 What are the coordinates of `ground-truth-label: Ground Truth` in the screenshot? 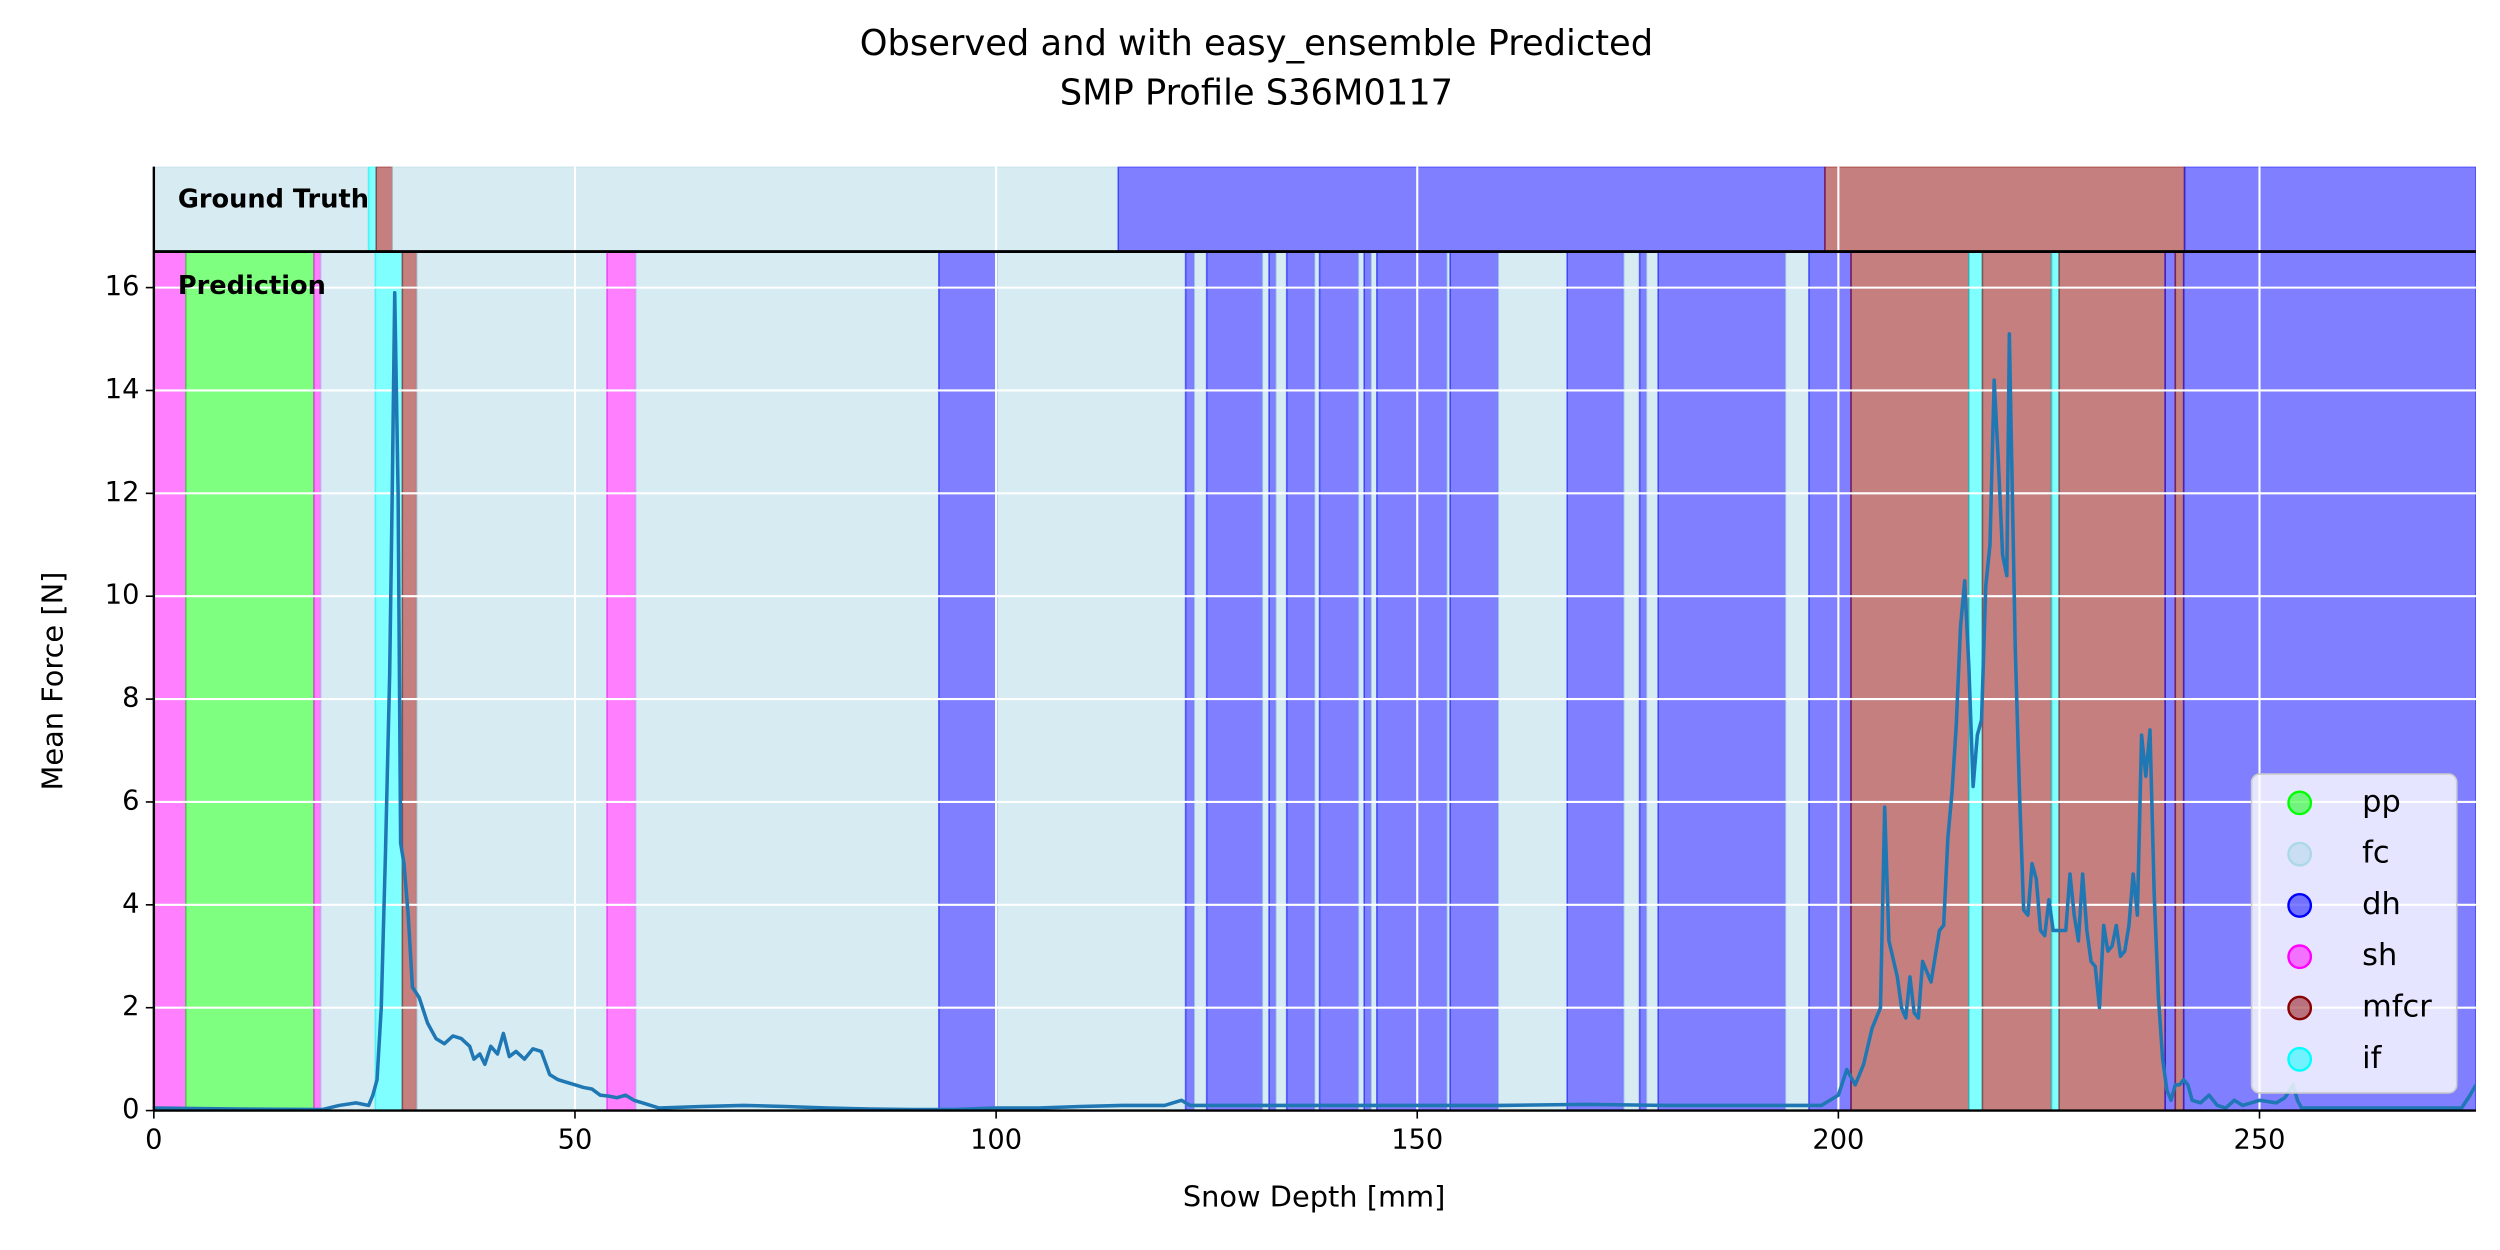 It's located at (273, 199).